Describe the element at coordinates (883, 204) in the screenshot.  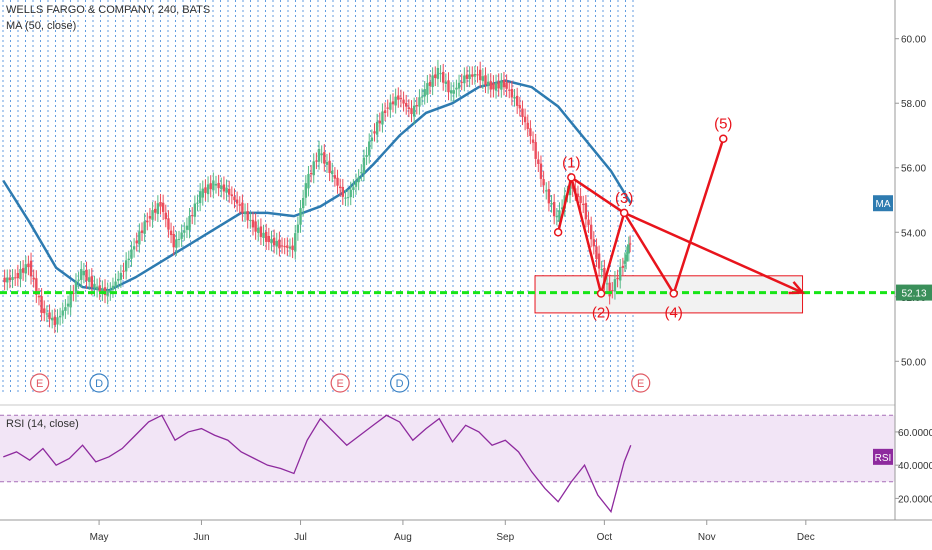
I see `ma-badge: MA` at that location.